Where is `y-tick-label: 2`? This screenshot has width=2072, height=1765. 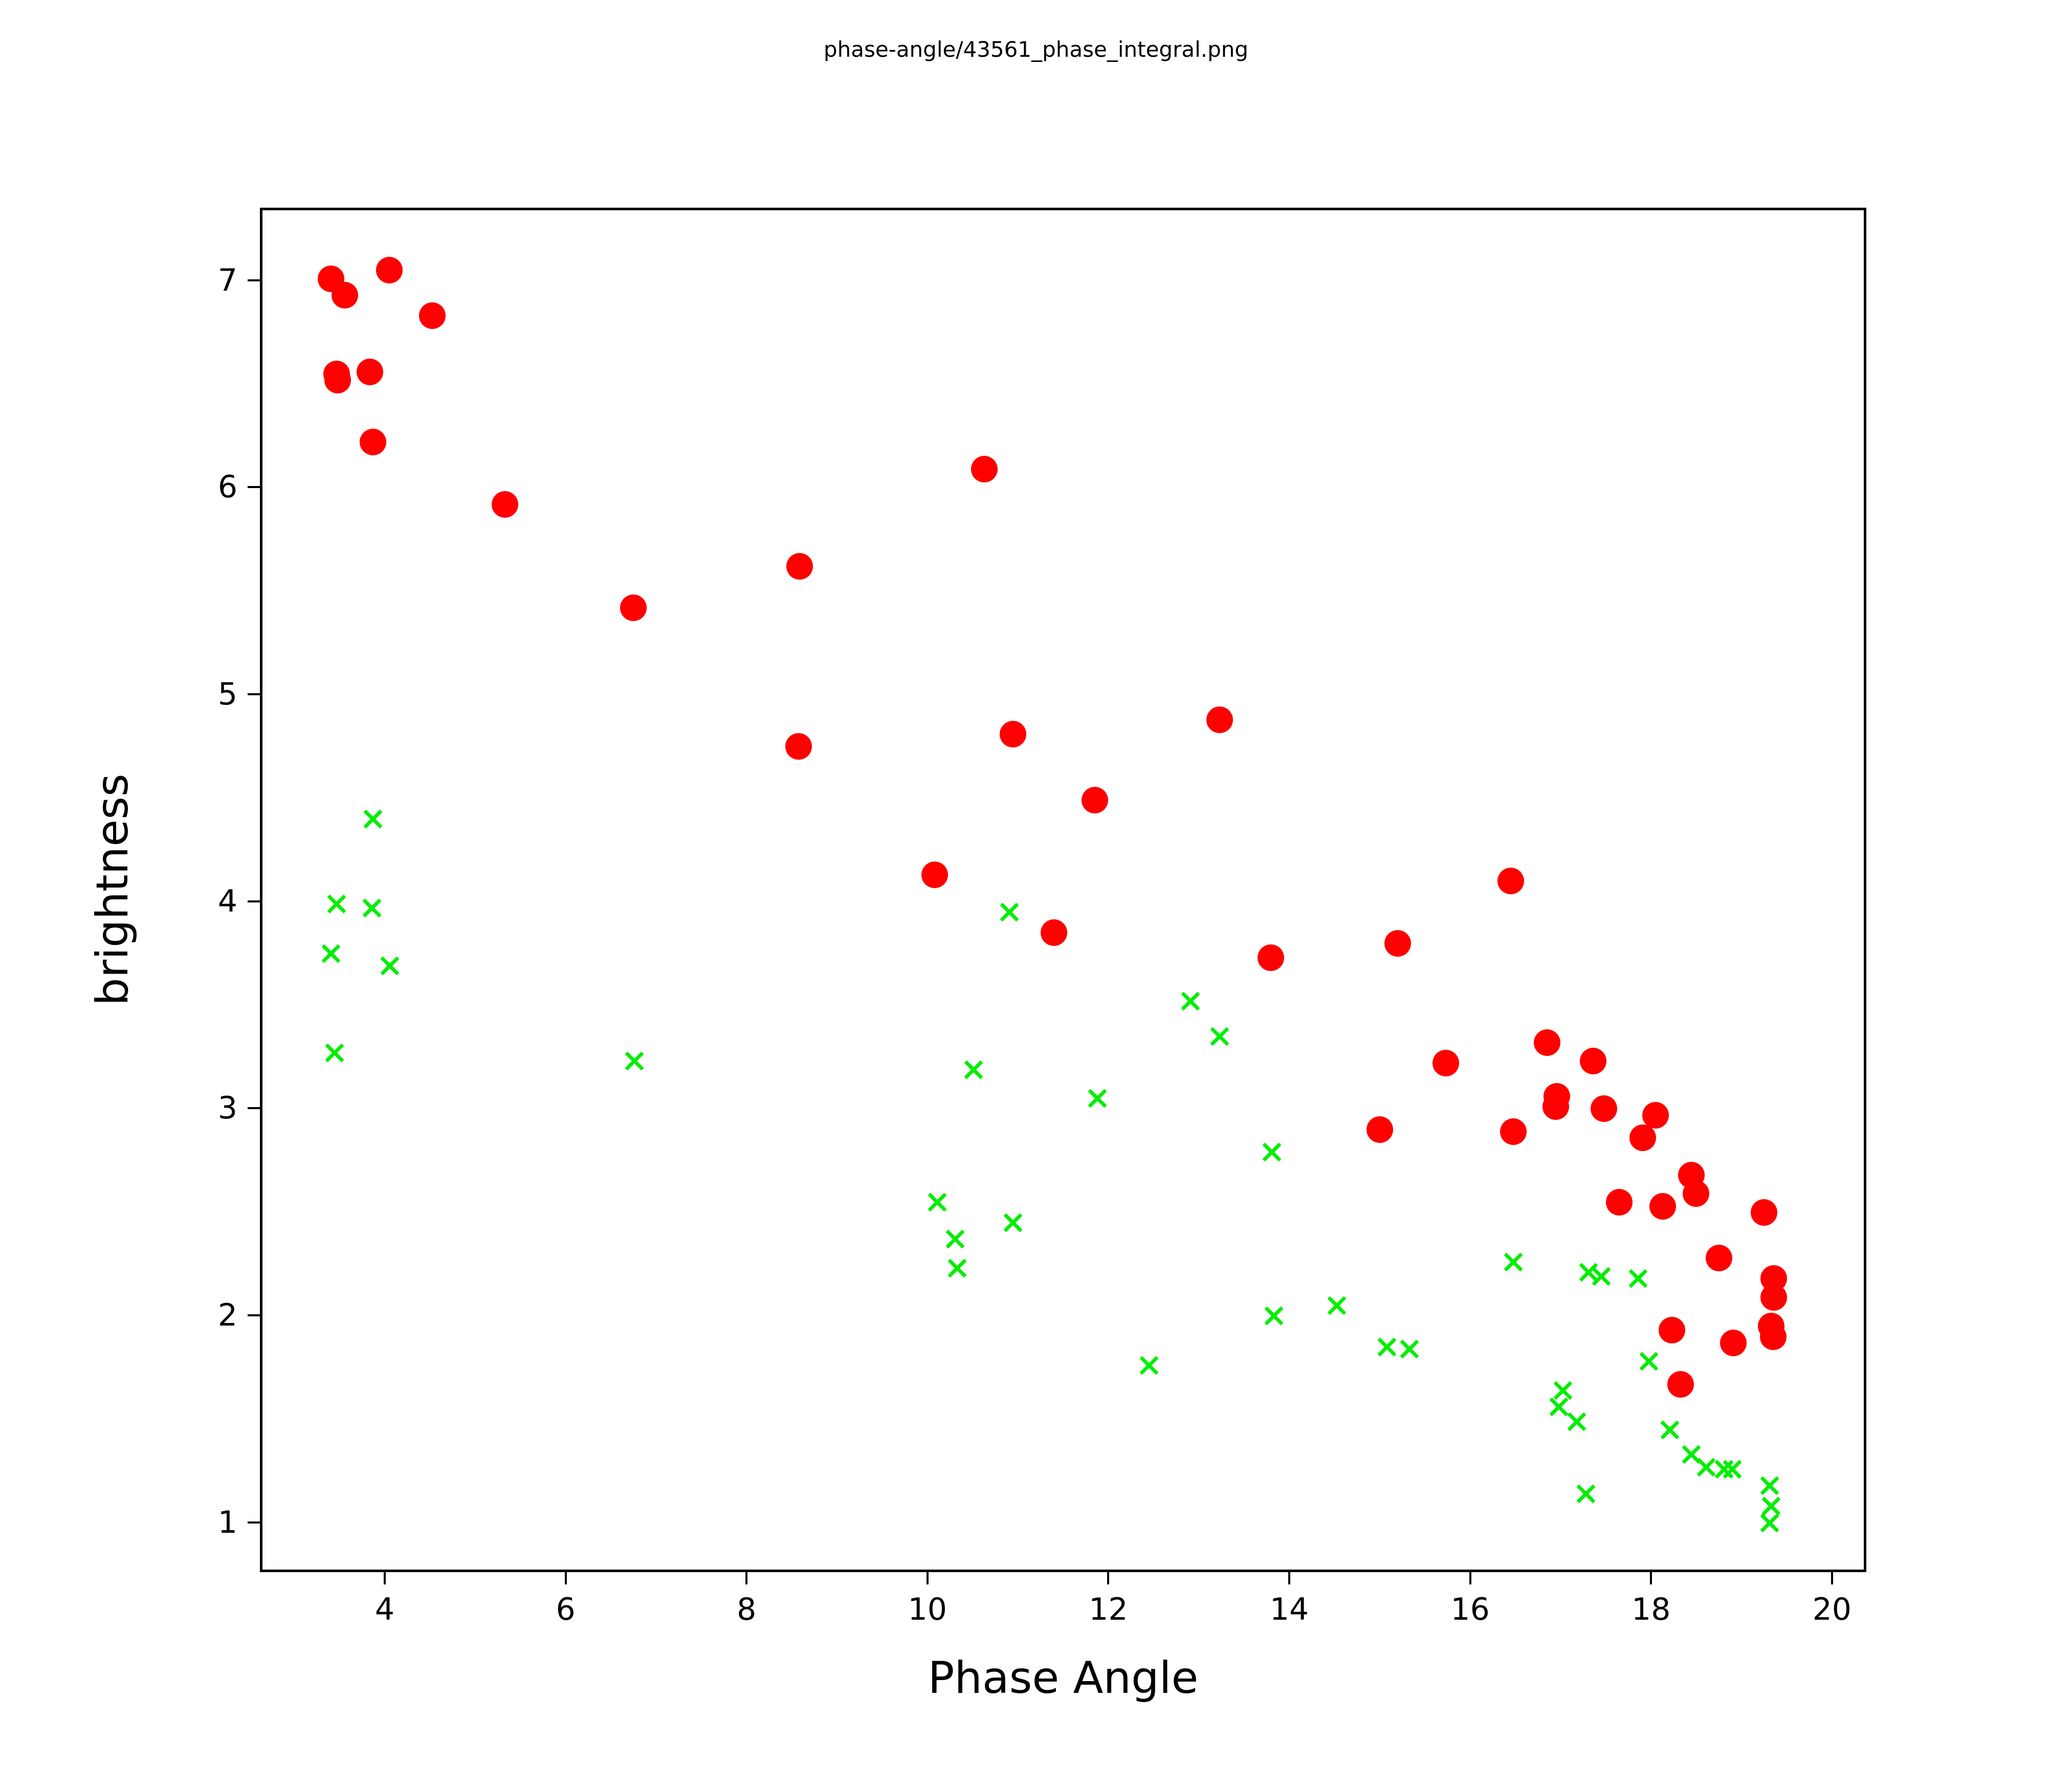 y-tick-label: 2 is located at coordinates (227, 1316).